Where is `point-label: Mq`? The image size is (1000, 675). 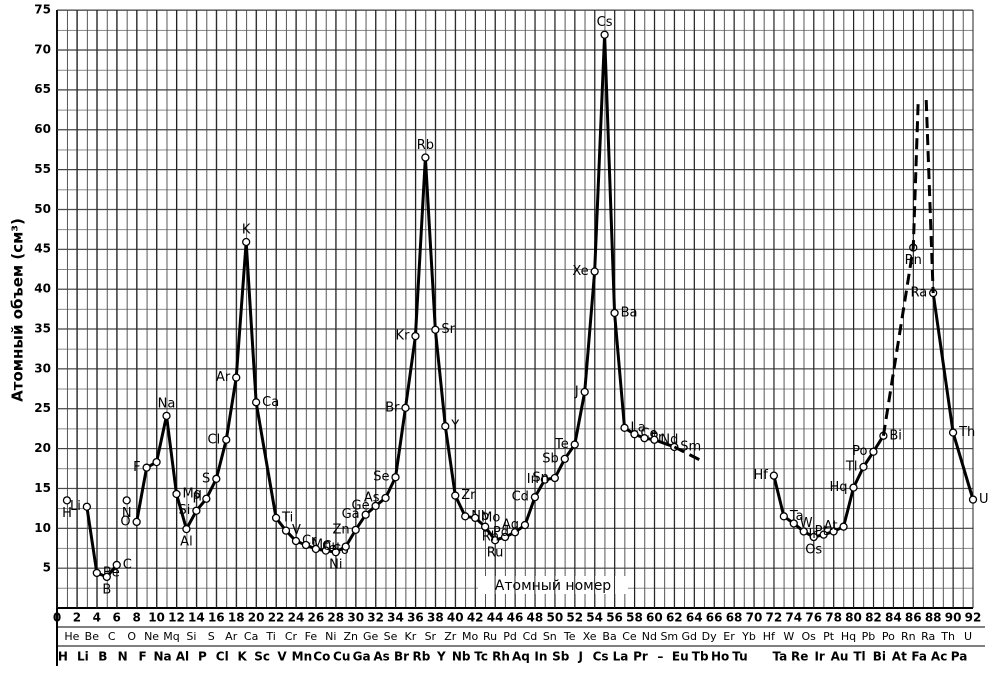
point-label: Mq is located at coordinates (191, 493).